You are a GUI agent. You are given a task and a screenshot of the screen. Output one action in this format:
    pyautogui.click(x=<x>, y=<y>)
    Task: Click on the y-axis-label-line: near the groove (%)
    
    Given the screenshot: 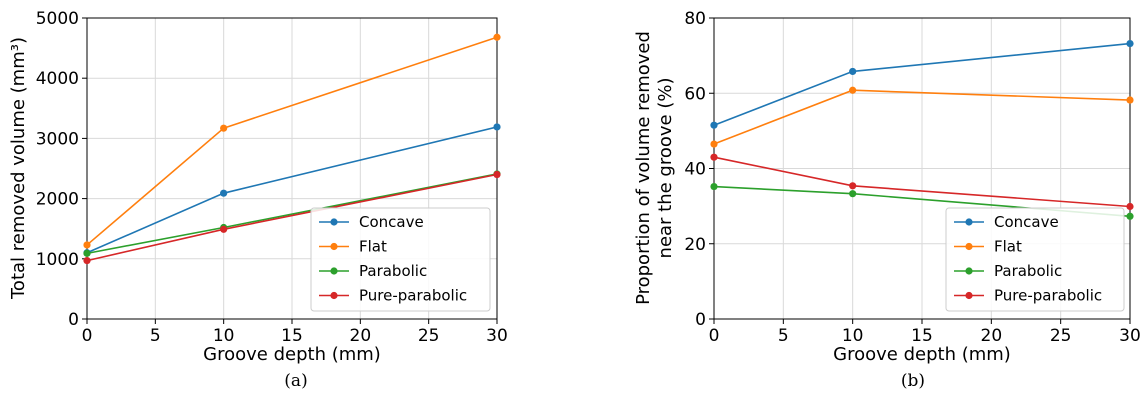 What is the action you would take?
    pyautogui.click(x=665, y=168)
    